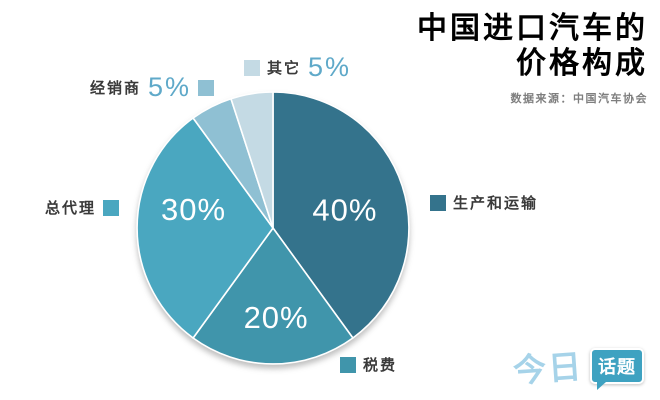 This screenshot has width=660, height=400. I want to click on legend-swatch-dealer, so click(206, 87).